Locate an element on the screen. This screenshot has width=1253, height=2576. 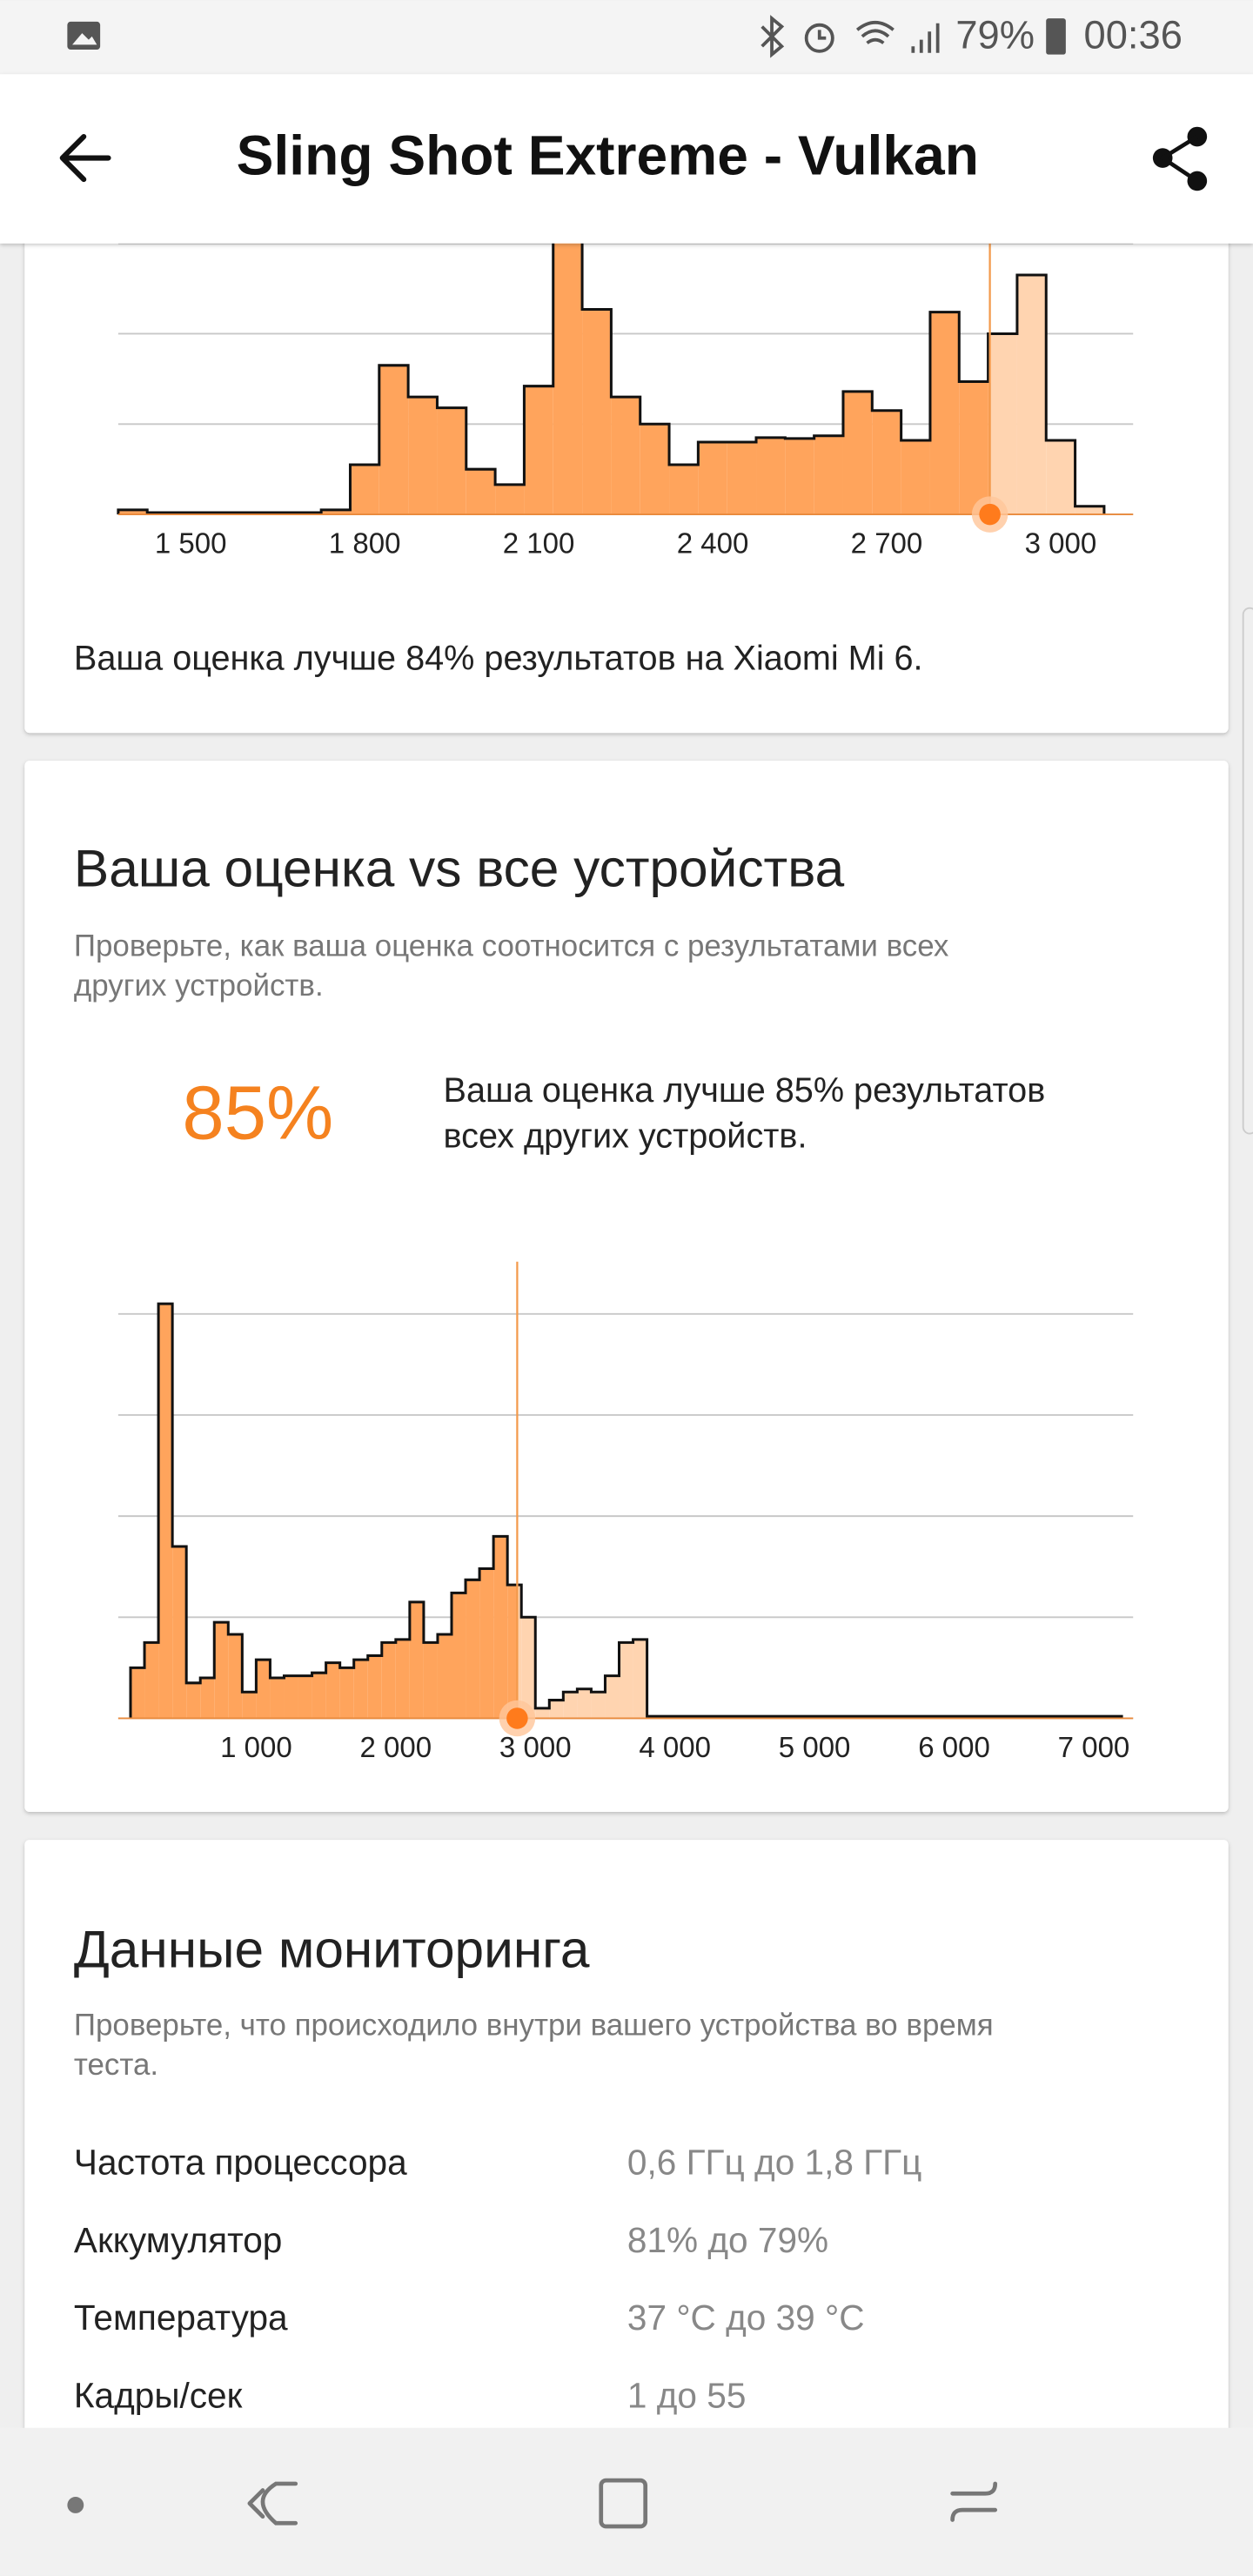
card-subtitle: теста. is located at coordinates (116, 2065).